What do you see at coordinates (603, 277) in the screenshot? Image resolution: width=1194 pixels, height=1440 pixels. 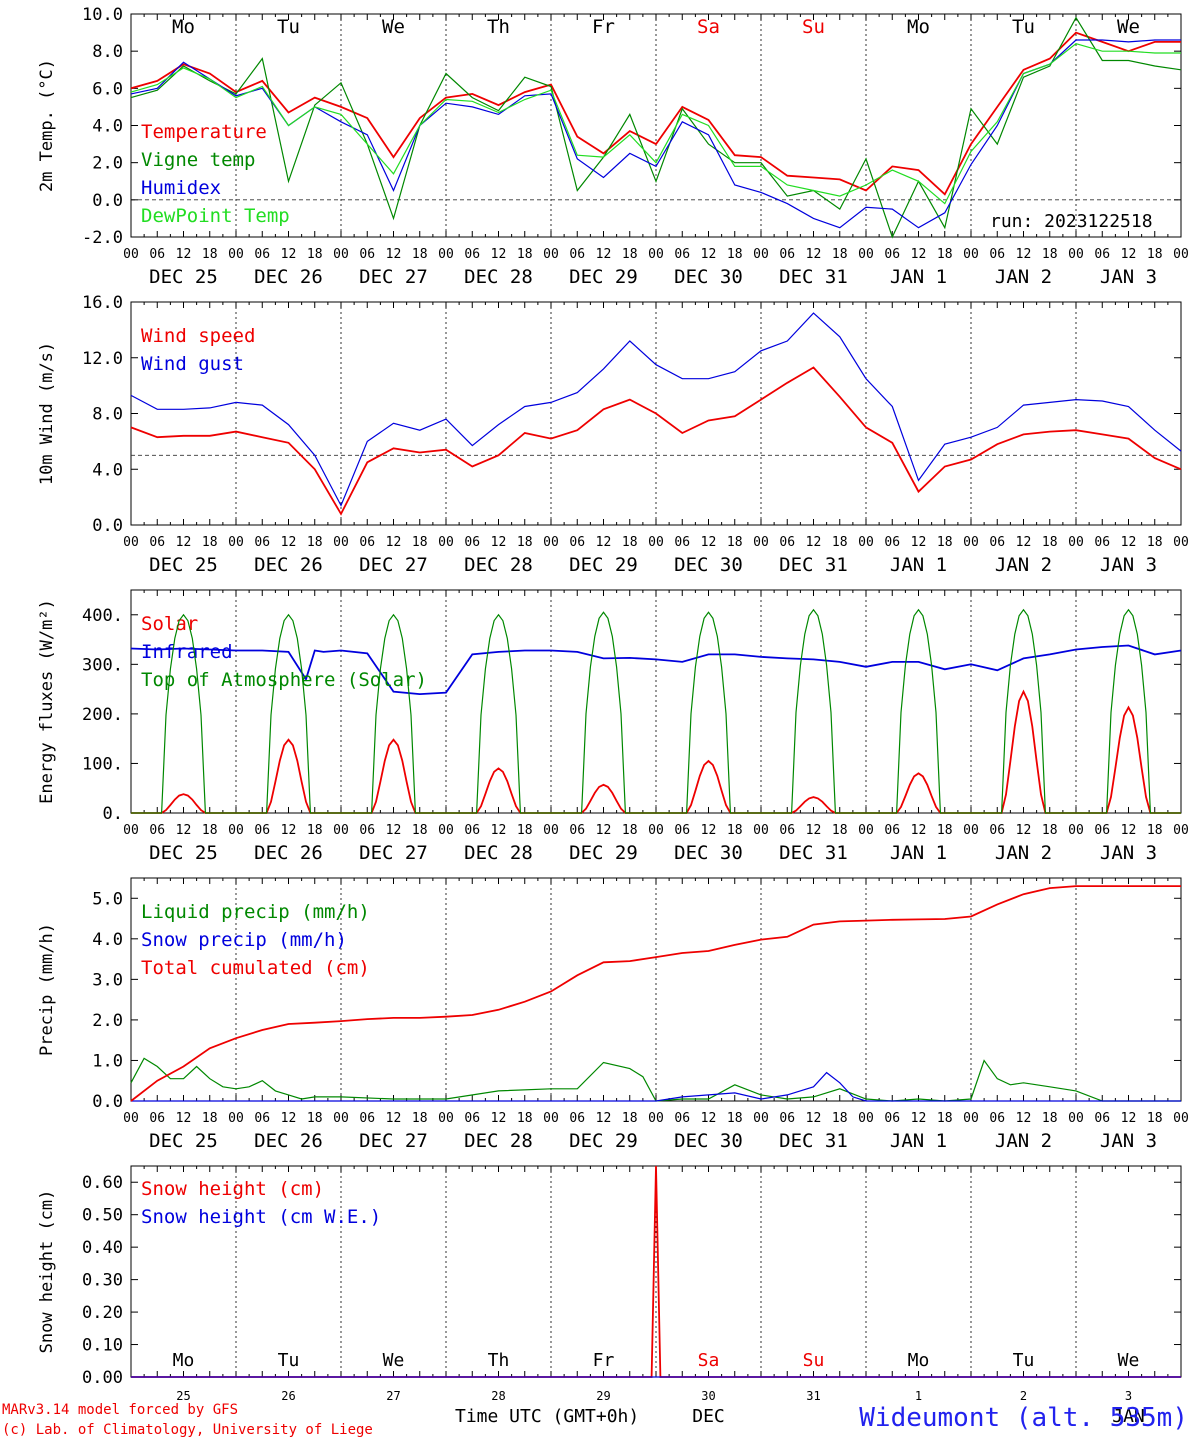 I see `date-label: DEC 29` at bounding box center [603, 277].